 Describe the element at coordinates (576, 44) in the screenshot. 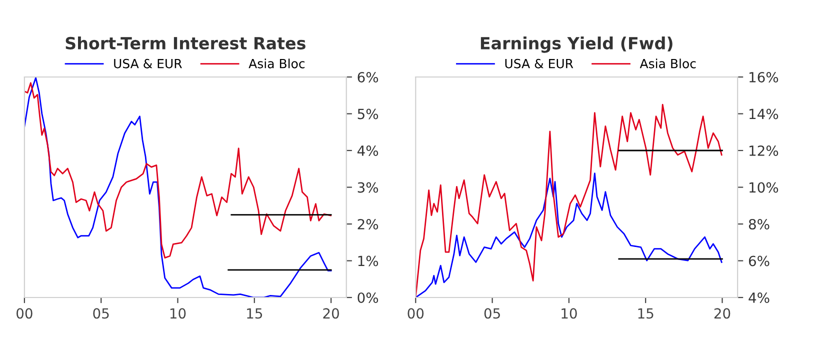

I see `chart-title: Earnings Yield (Fwd)` at that location.